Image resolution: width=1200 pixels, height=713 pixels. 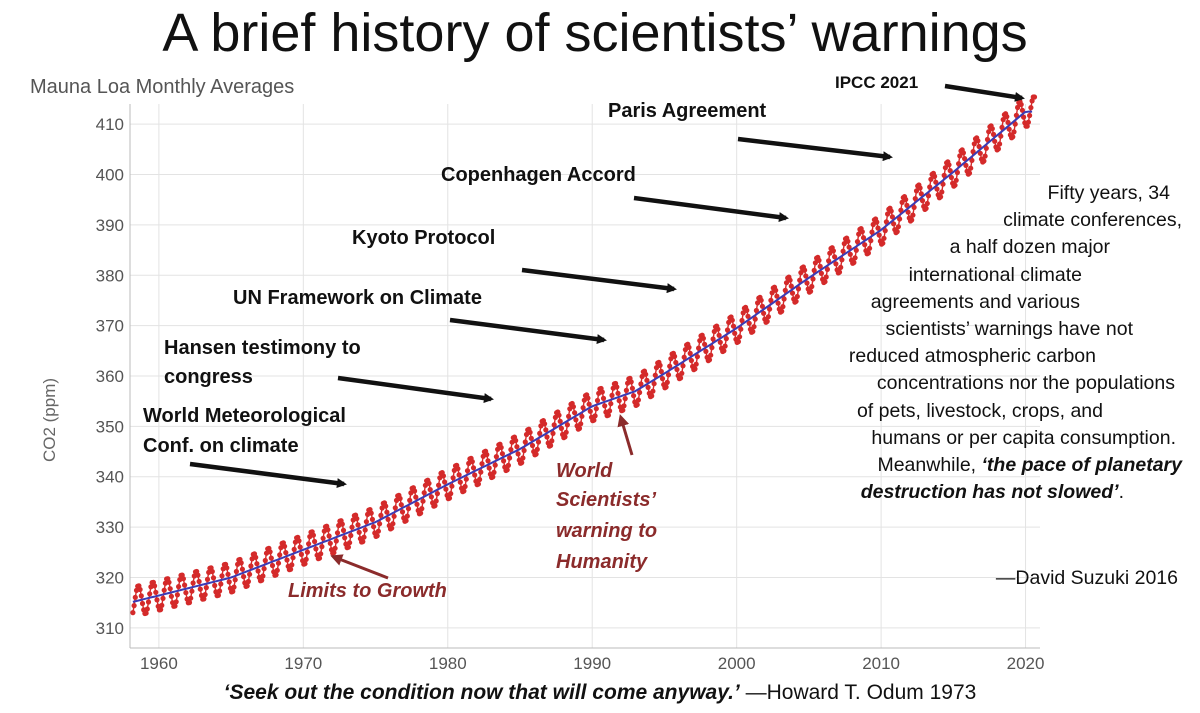 I want to click on y-tick-label: 400, so click(x=110, y=175).